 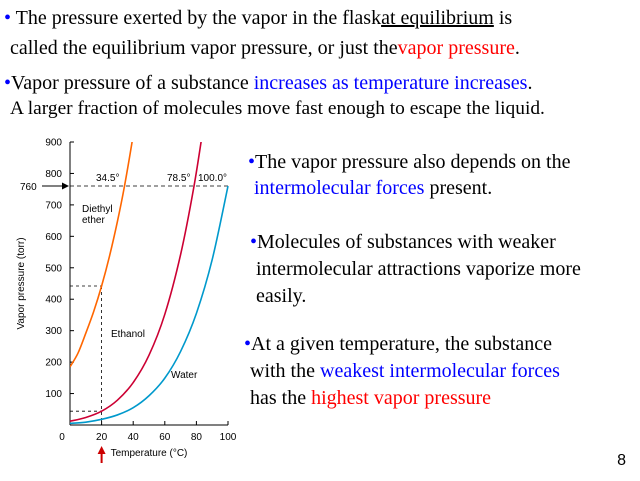 I want to click on y-tick-label: 100, so click(x=53, y=394).